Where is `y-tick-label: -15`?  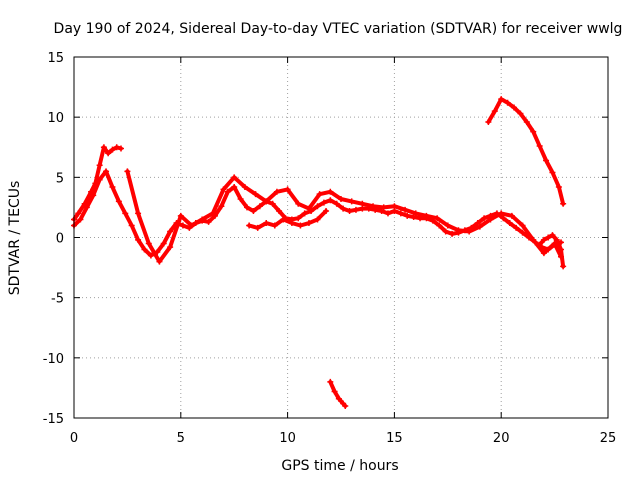
y-tick-label: -15 is located at coordinates (53, 419).